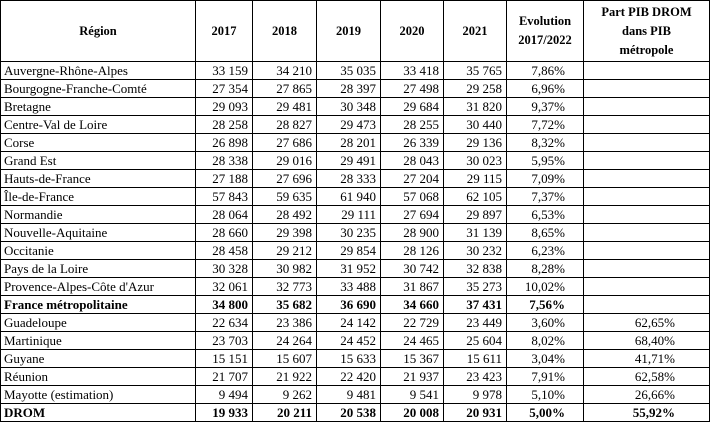  Describe the element at coordinates (348, 232) in the screenshot. I see `value-cell: 30 235` at that location.